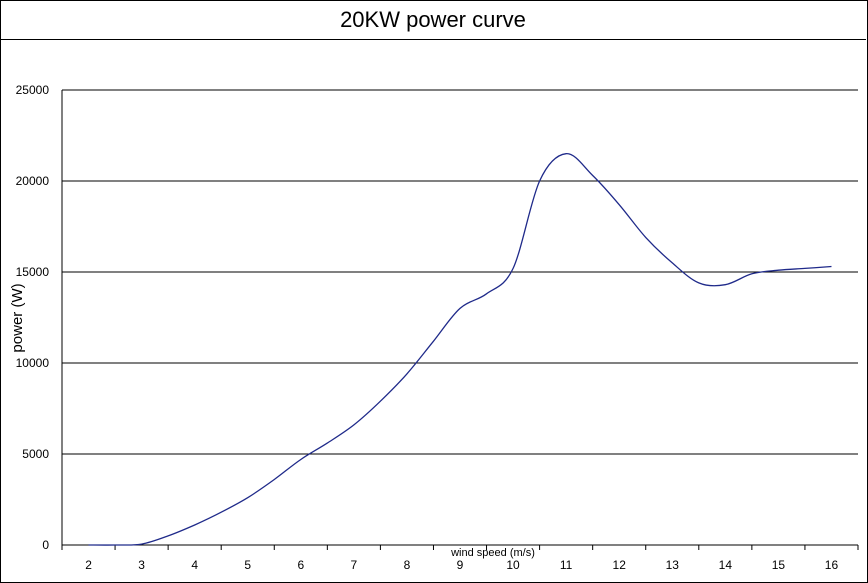 This screenshot has height=583, width=868. I want to click on x-tick-label-5: 5, so click(247, 565).